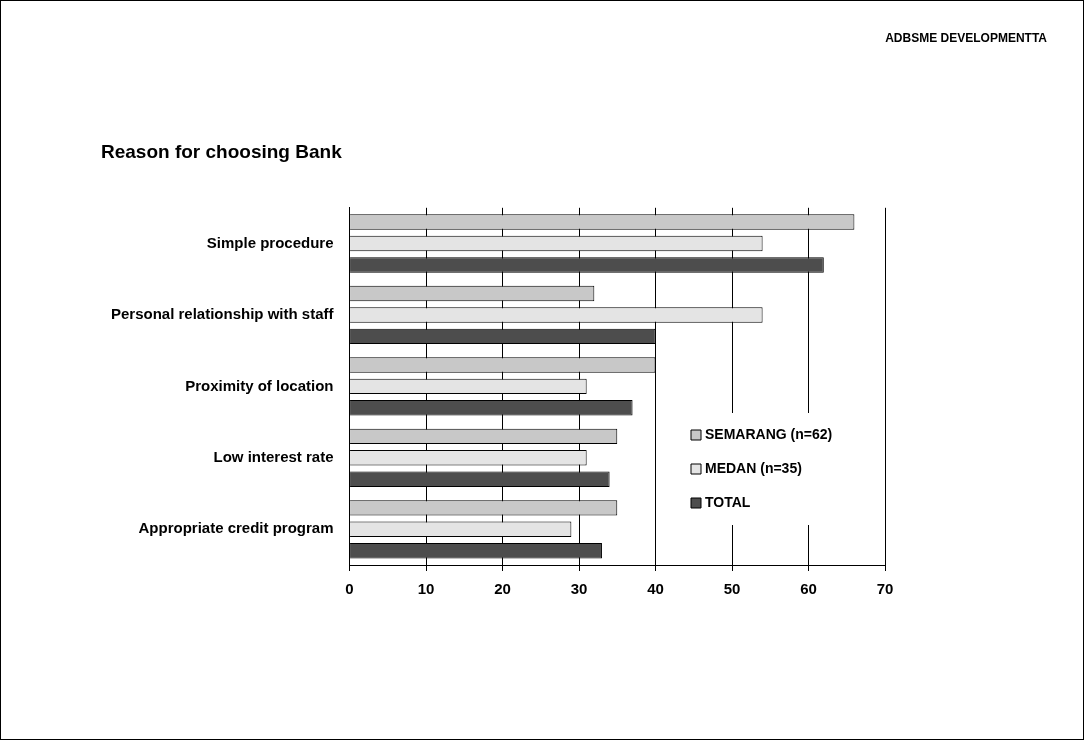  Describe the element at coordinates (966, 38) in the screenshot. I see `text: ADBSME DEVELOPMENTTA` at that location.